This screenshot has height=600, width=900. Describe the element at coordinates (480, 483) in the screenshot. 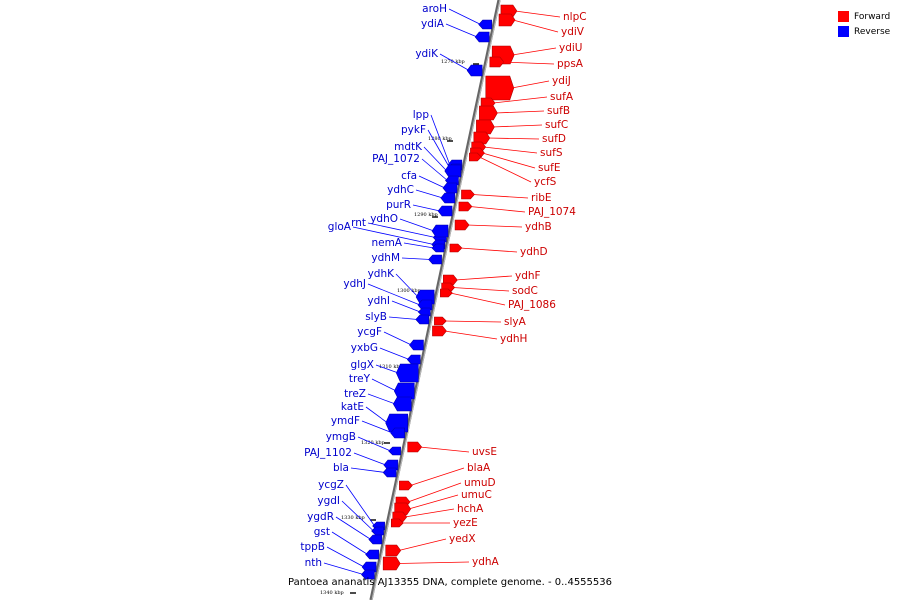

I see `forward-gene-label: umuD` at that location.